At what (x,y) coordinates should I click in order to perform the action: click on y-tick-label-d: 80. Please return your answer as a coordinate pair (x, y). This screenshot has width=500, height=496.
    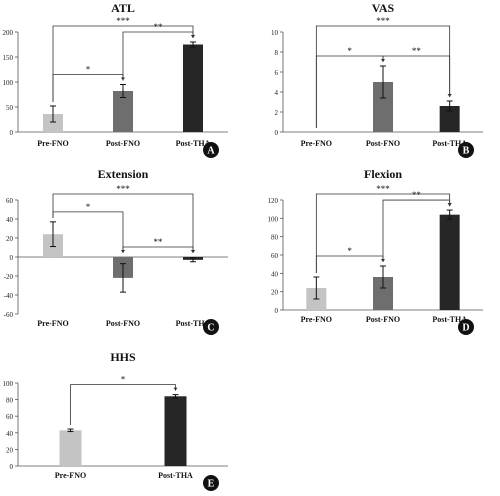
    Looking at the image, I should click on (275, 238).